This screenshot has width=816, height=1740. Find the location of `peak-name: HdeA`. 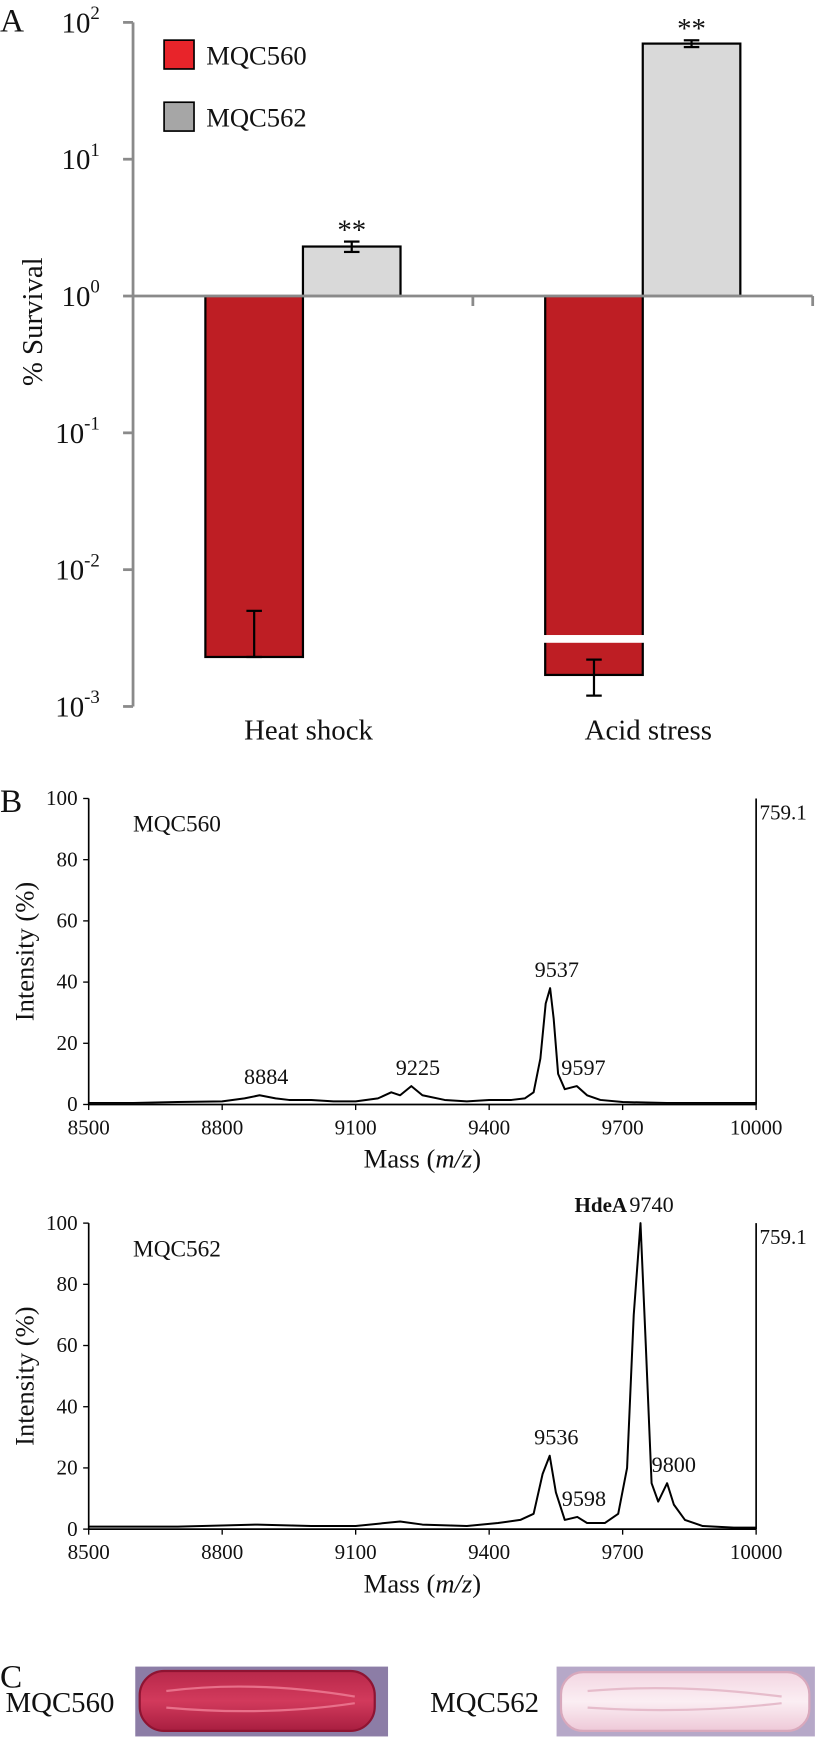

peak-name: HdeA is located at coordinates (601, 1205).